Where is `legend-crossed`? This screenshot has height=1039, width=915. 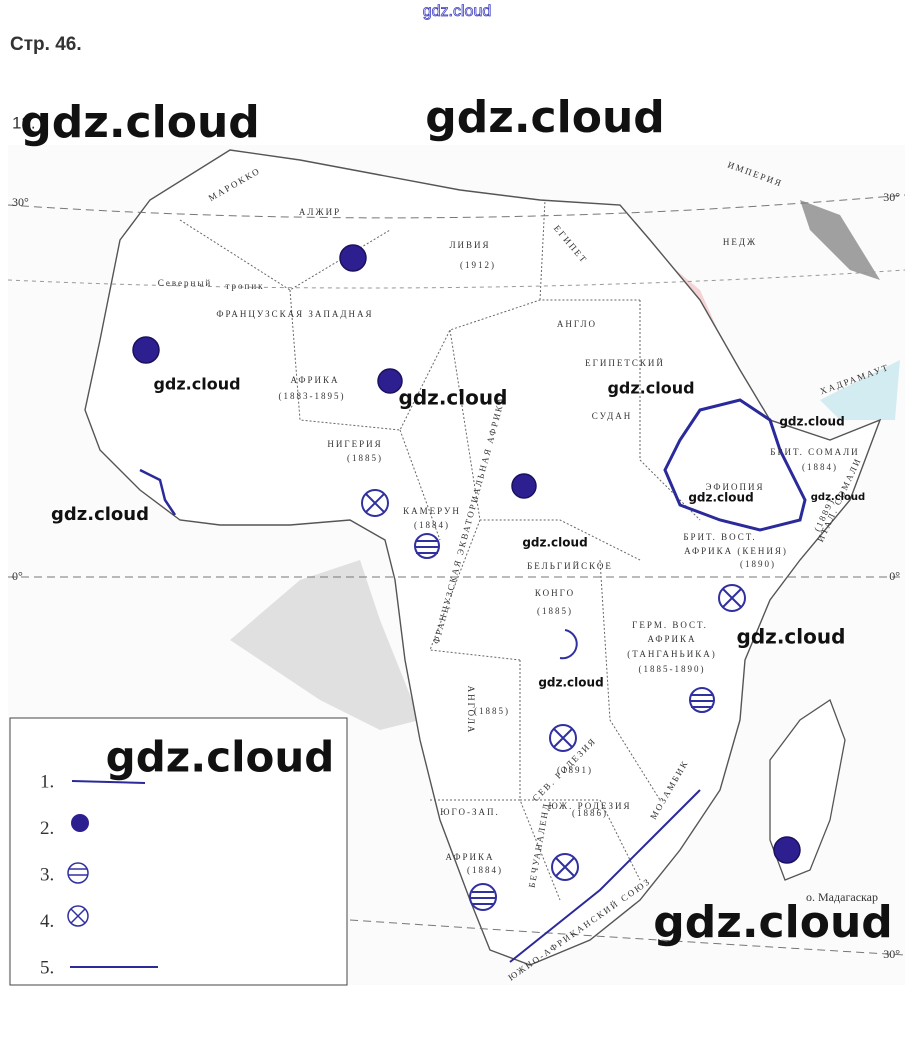 legend-crossed is located at coordinates (78, 916).